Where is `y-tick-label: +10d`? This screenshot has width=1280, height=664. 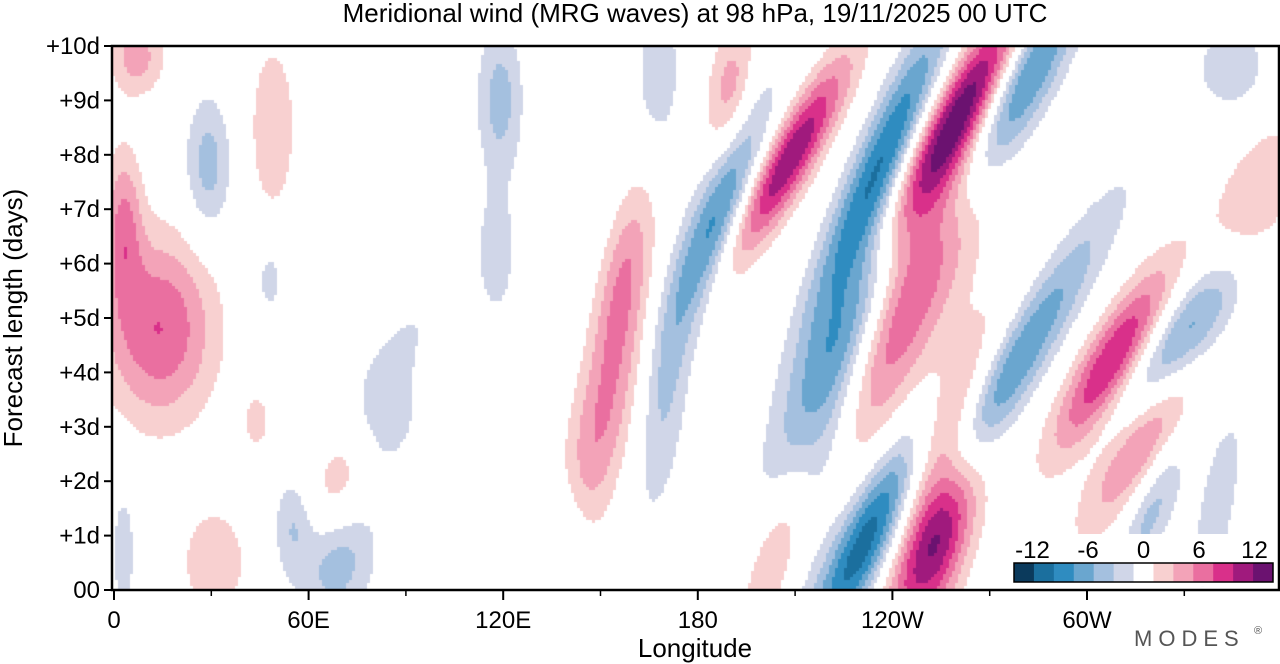 y-tick-label: +10d is located at coordinates (73, 46).